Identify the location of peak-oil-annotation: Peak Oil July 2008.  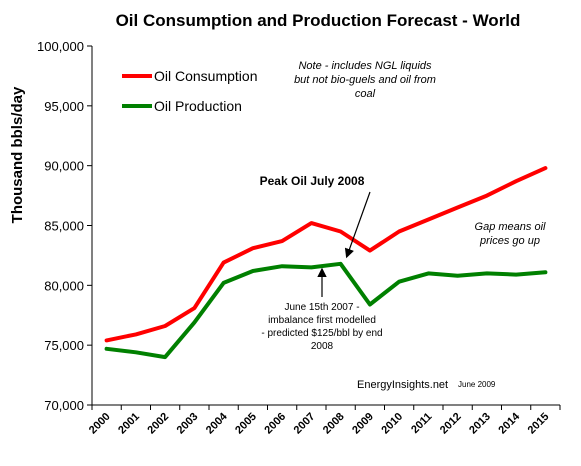
(312, 181).